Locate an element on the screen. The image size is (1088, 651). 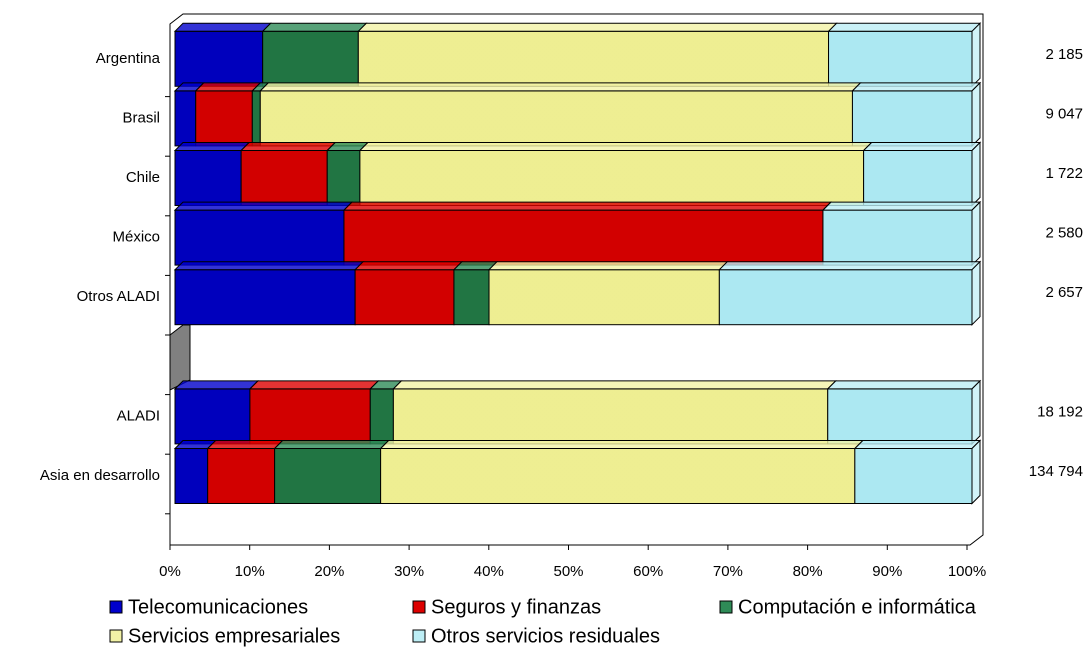
x-tick-label: 70% is located at coordinates (728, 571).